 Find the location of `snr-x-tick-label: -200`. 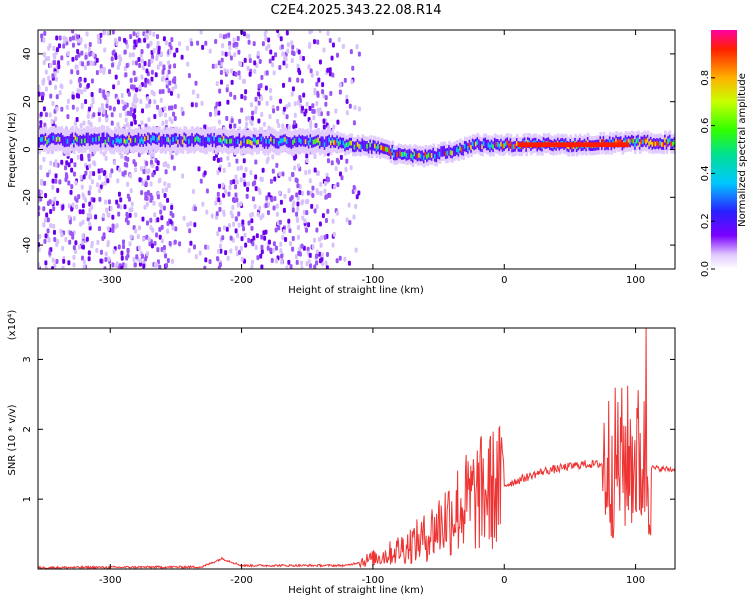

snr-x-tick-label: -200 is located at coordinates (241, 580).